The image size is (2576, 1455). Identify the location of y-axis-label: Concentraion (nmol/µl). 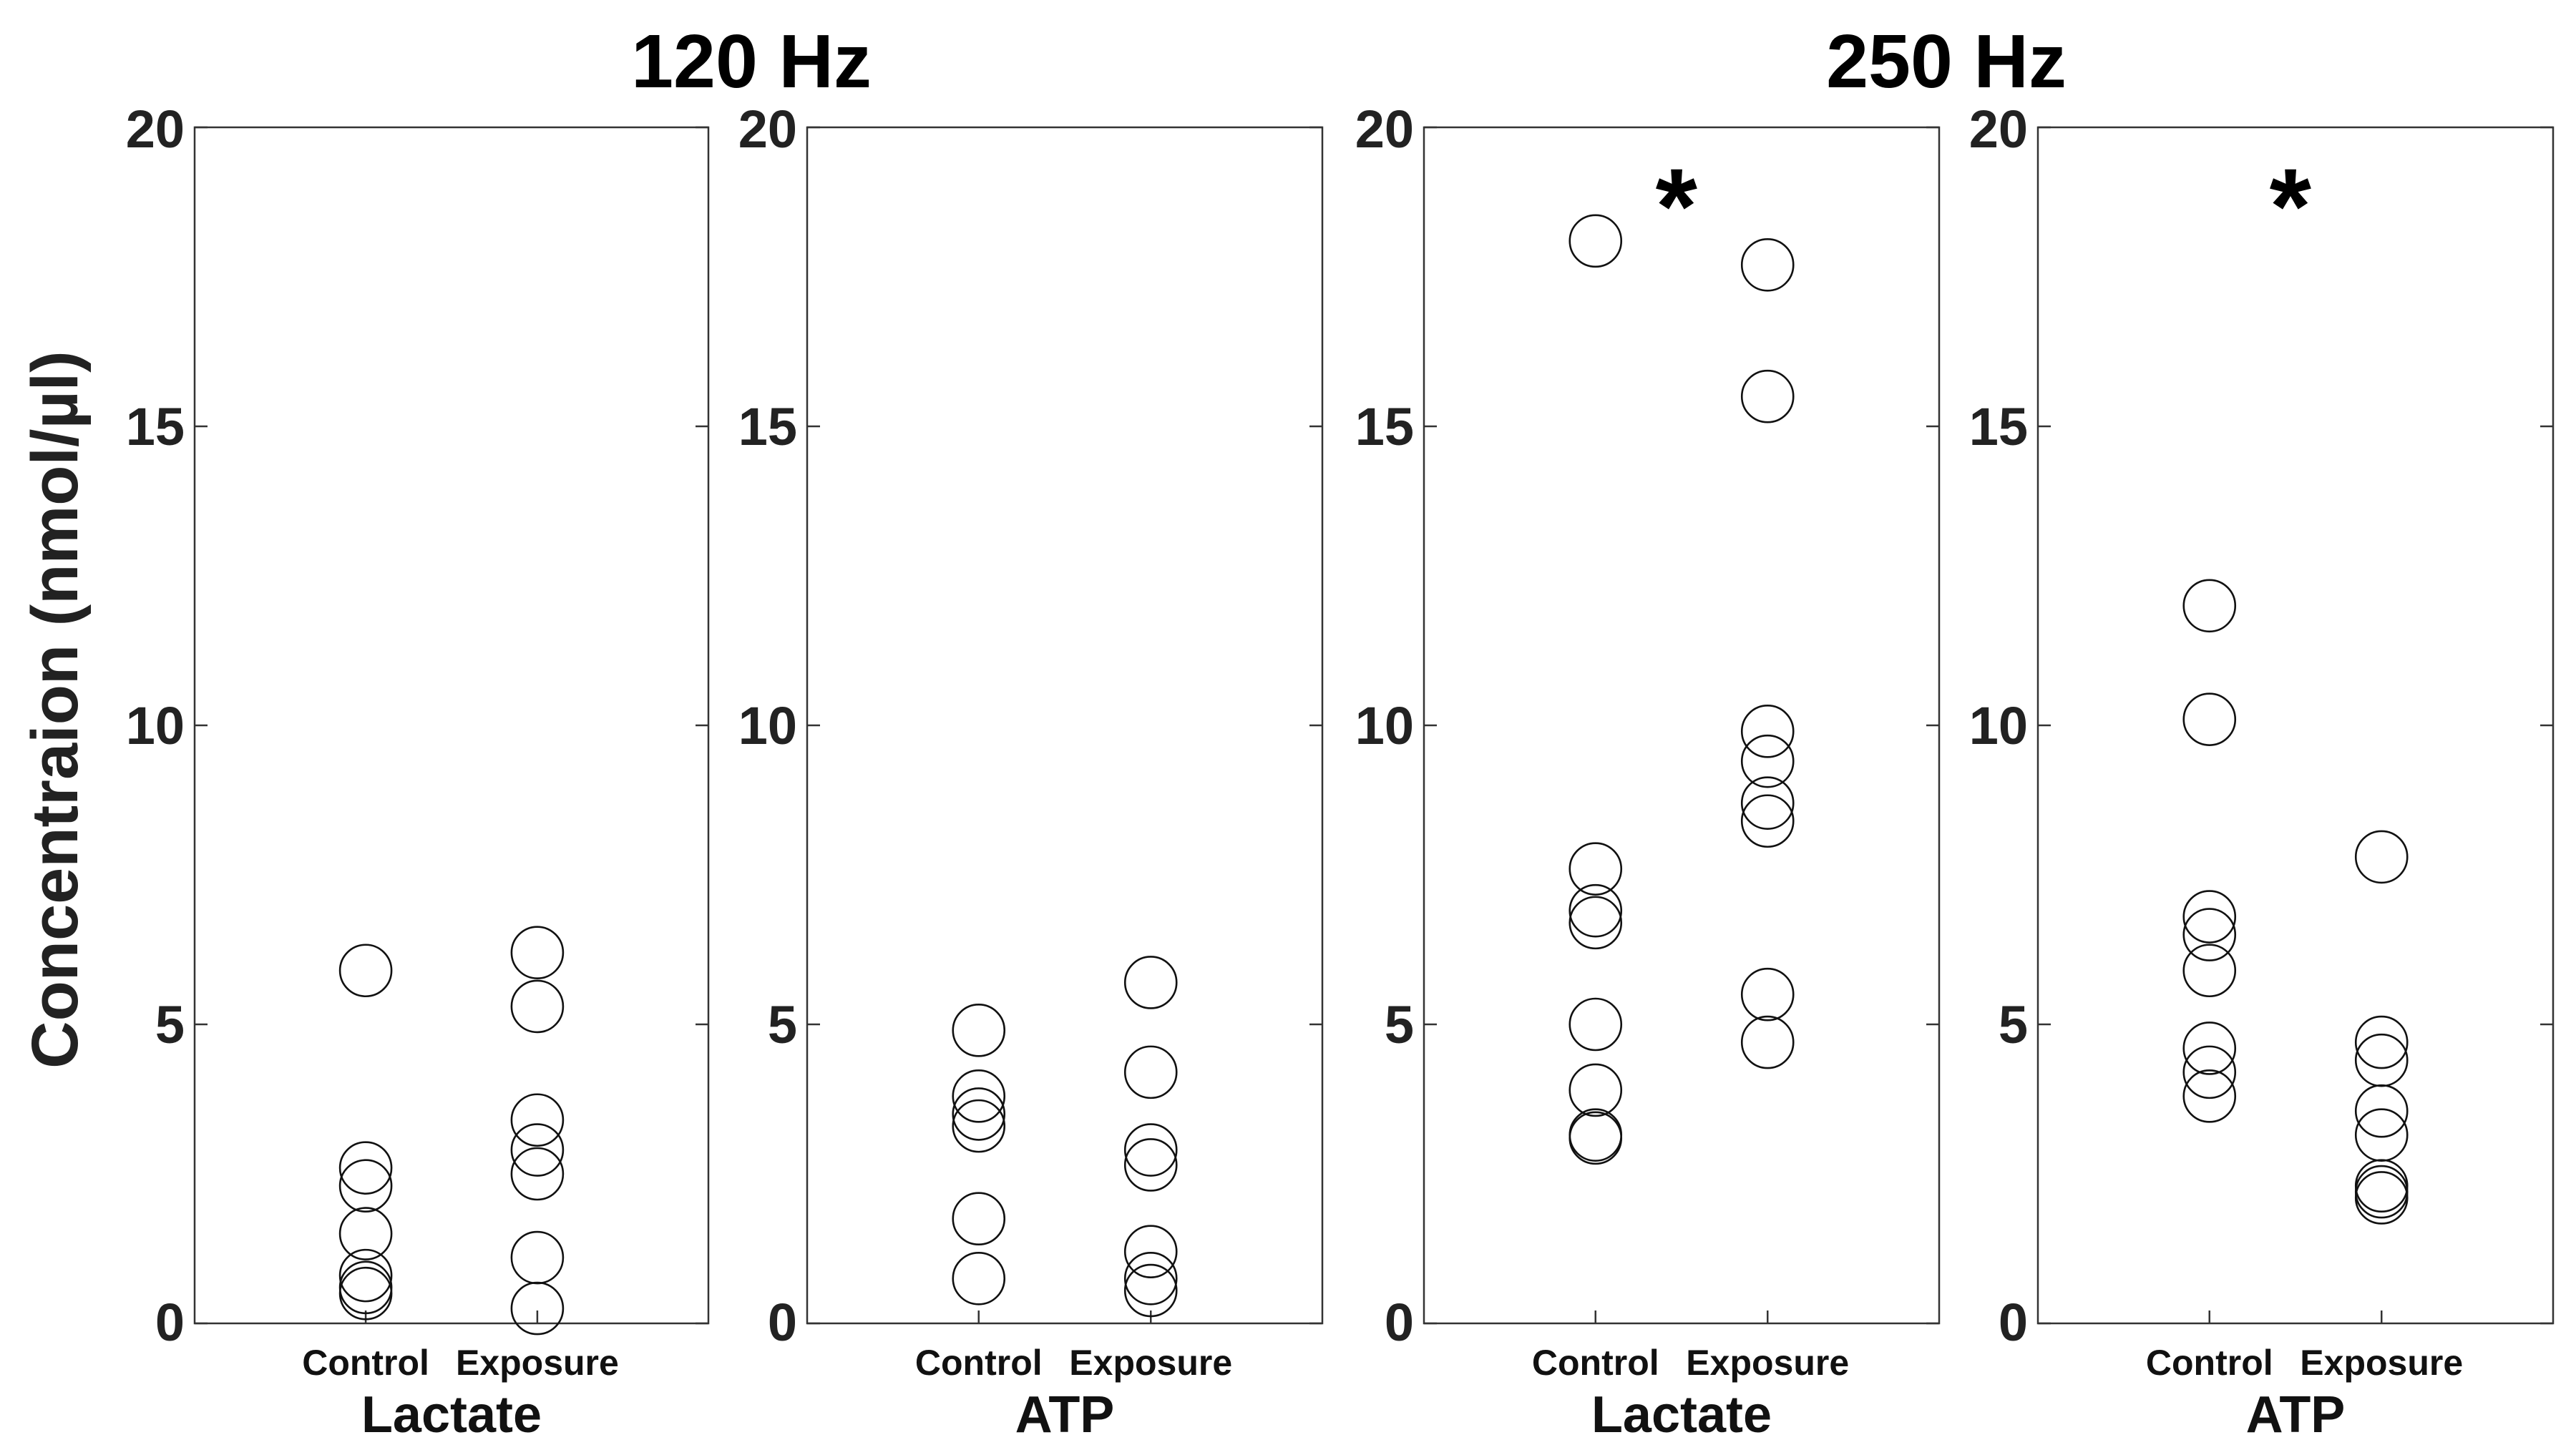
(55, 710).